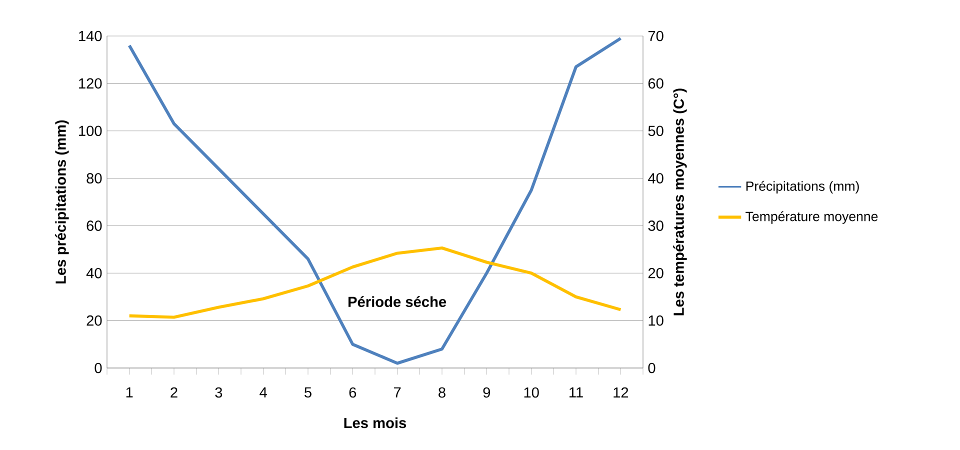  I want to click on x-tick-label: 1, so click(129, 392).